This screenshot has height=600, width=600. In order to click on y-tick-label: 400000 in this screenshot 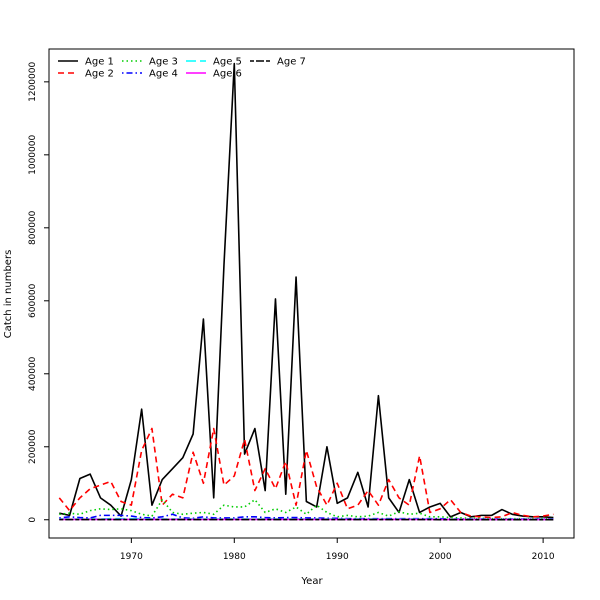, I will do `click(33, 373)`.